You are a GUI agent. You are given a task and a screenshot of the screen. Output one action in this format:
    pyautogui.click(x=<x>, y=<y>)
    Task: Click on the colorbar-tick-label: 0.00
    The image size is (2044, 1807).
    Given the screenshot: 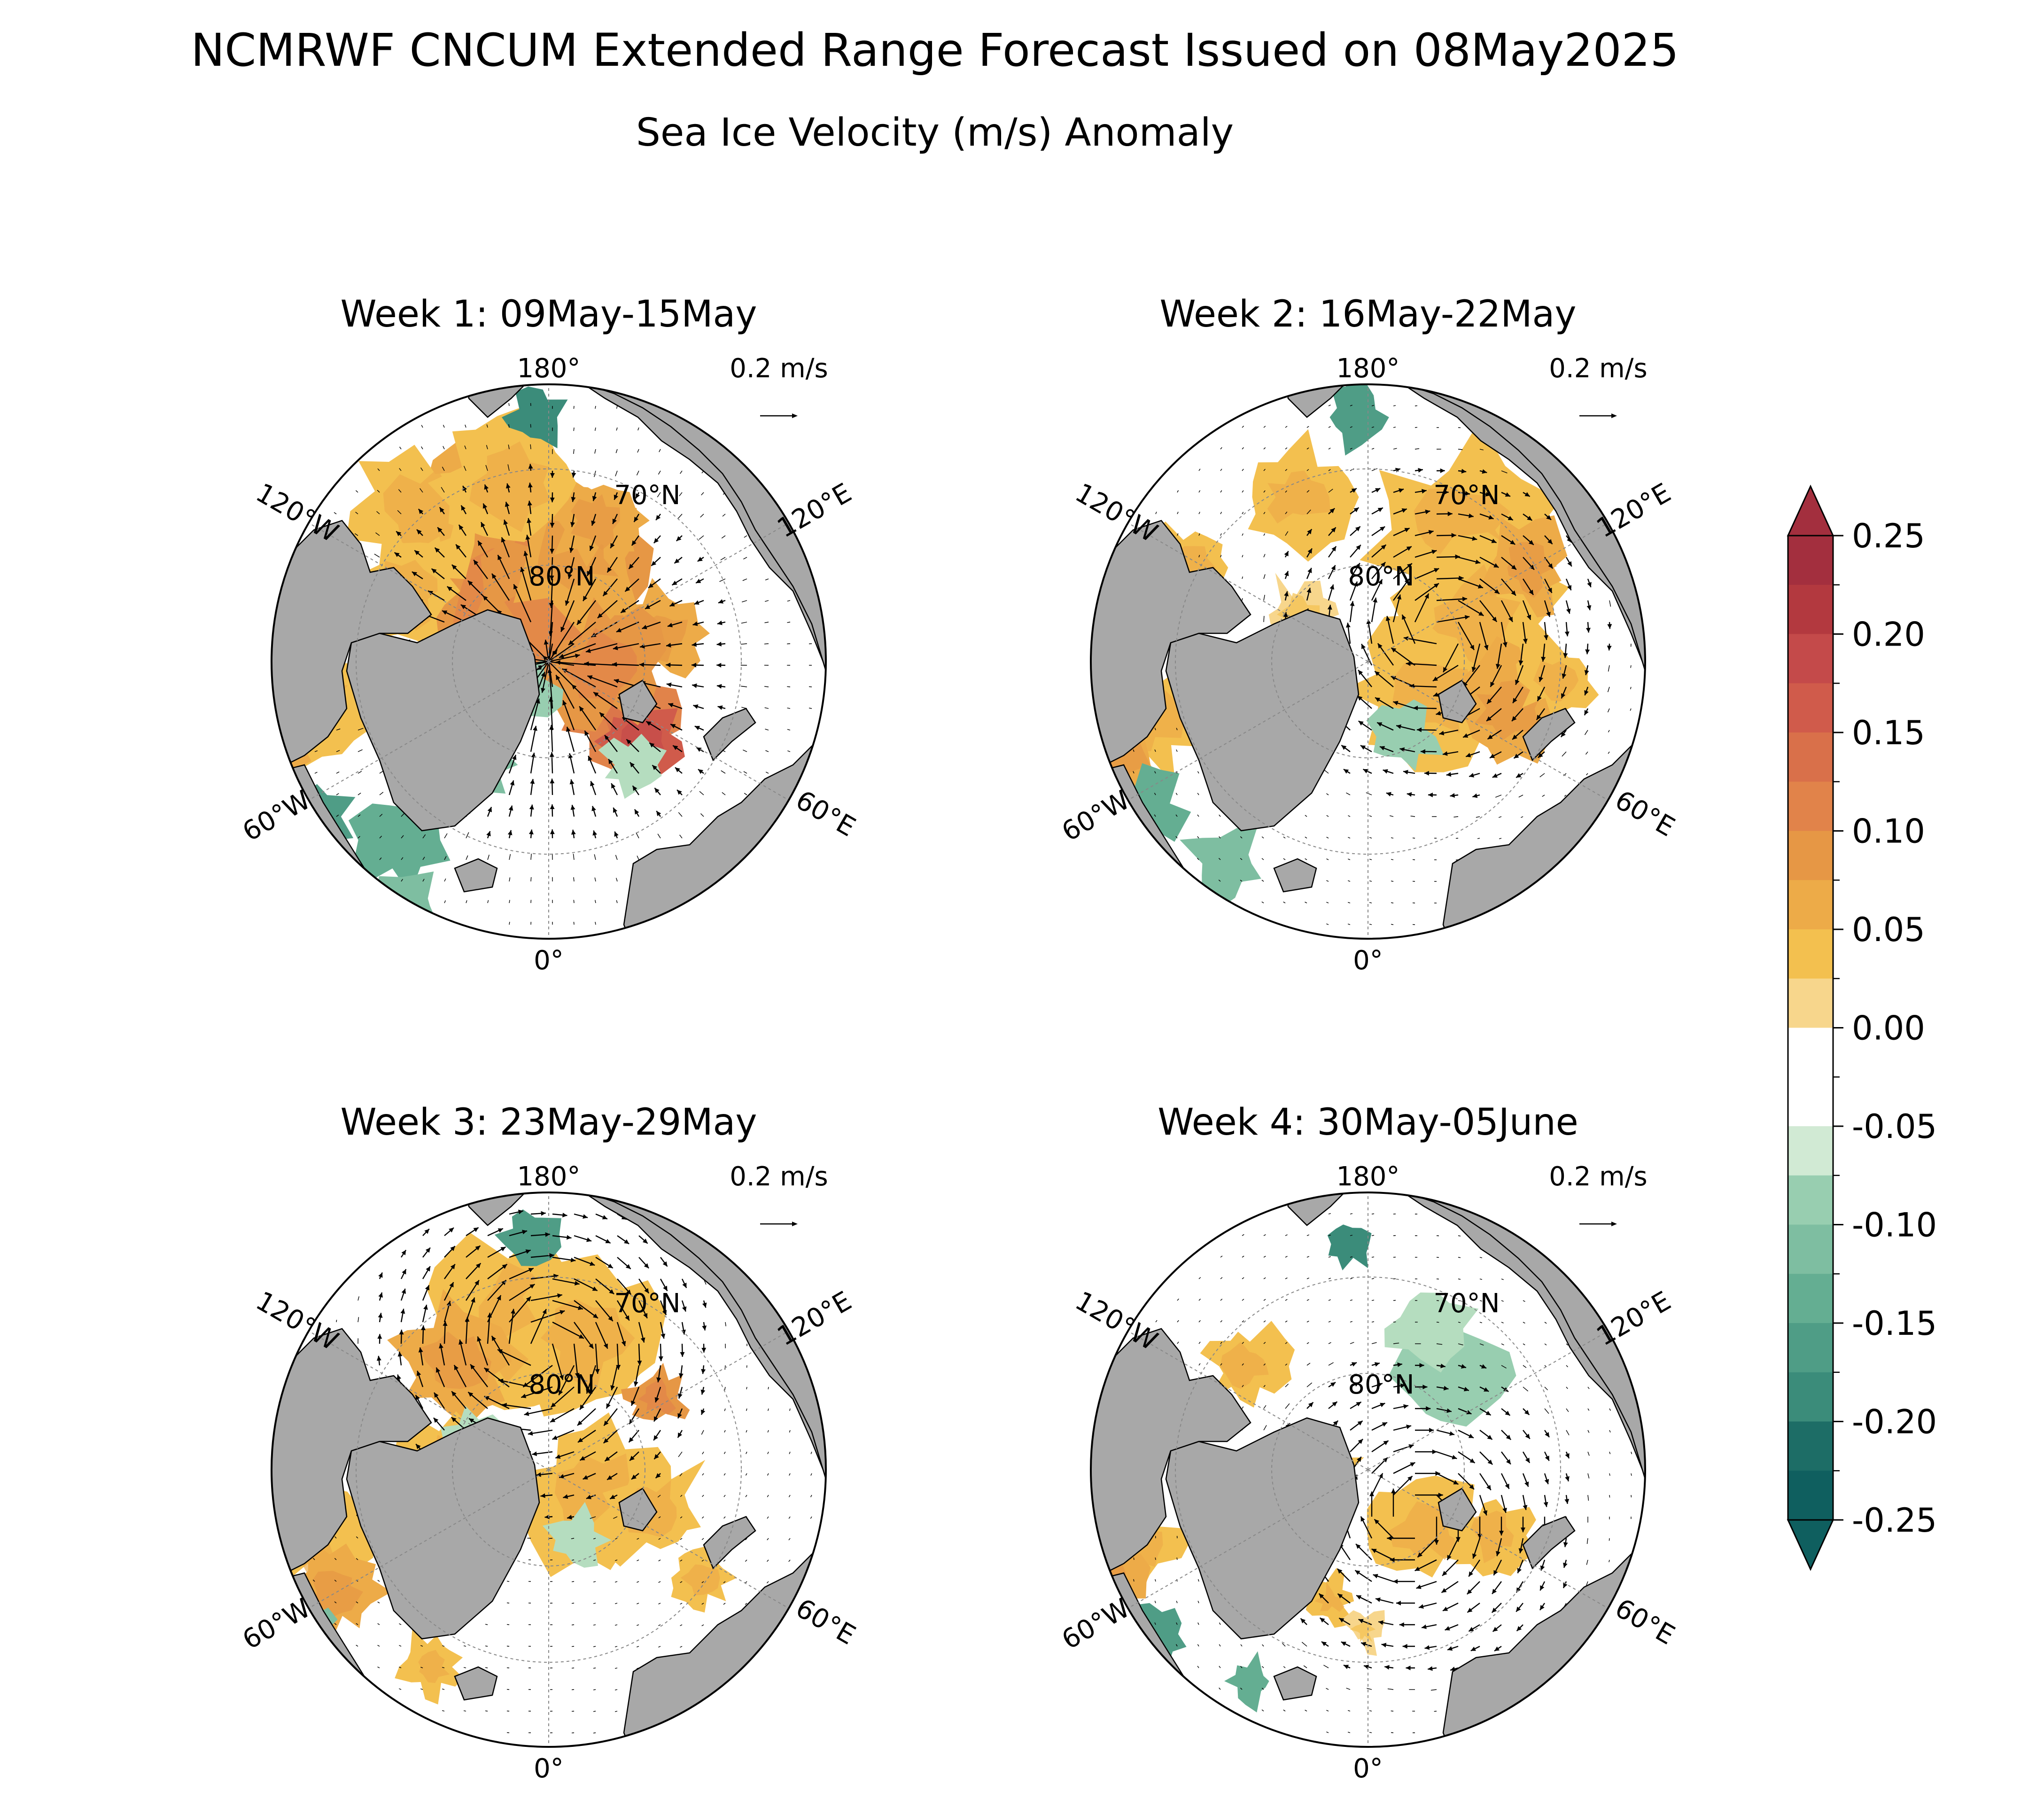 What is the action you would take?
    pyautogui.click(x=1888, y=1029)
    